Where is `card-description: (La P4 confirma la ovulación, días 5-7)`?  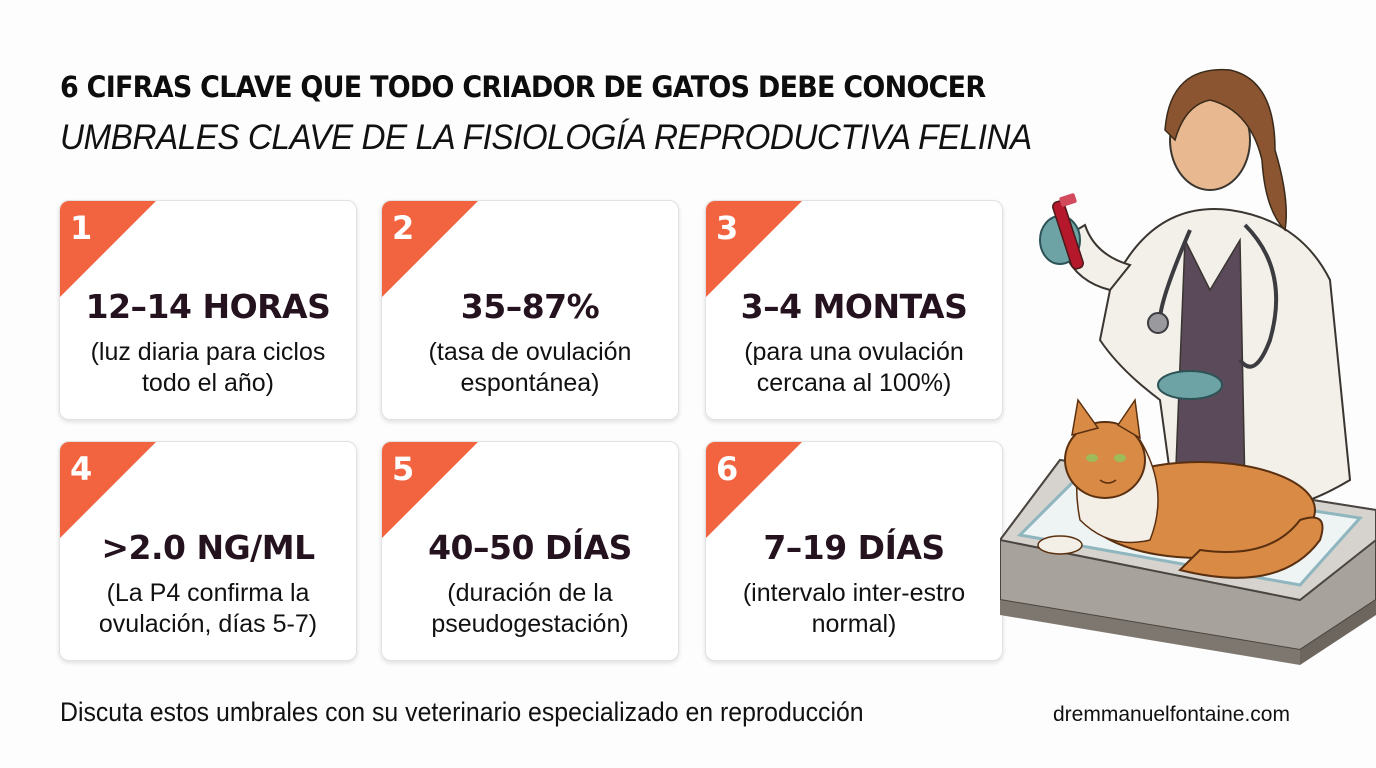 card-description: (La P4 confirma la ovulación, días 5-7) is located at coordinates (208, 609).